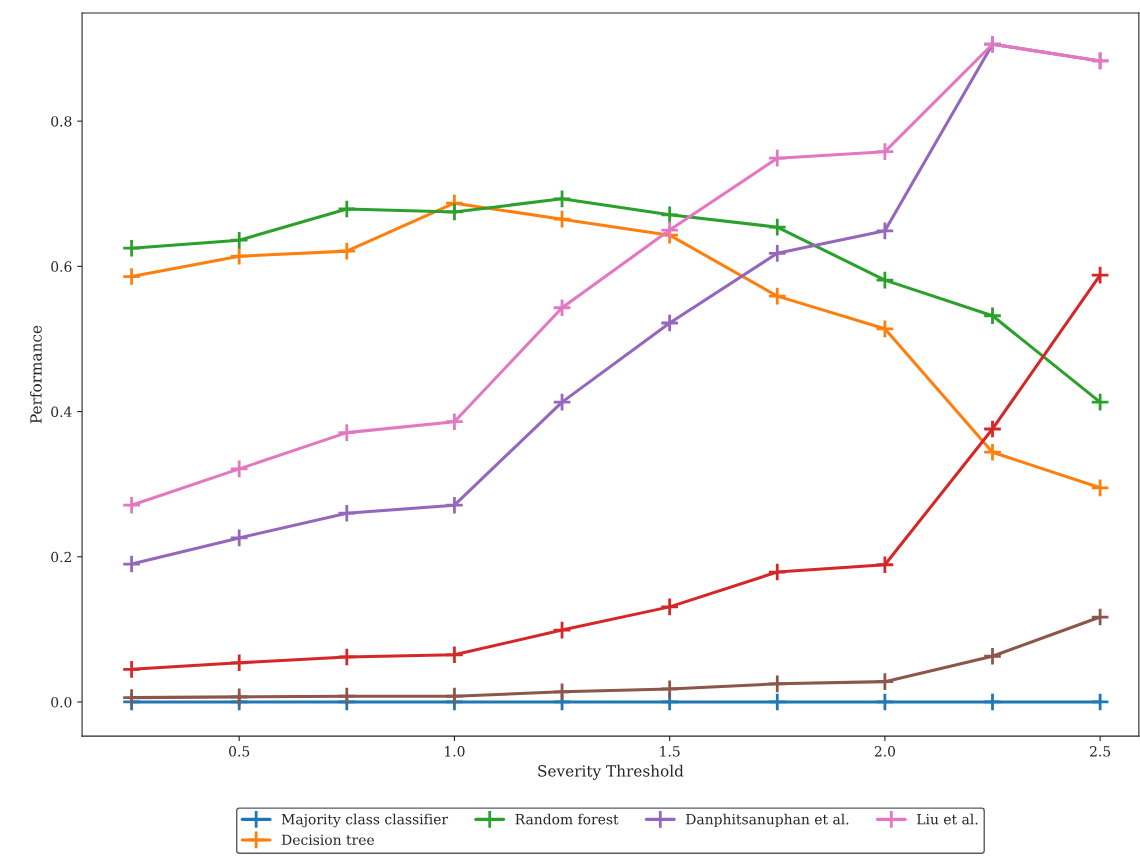  What do you see at coordinates (61, 702) in the screenshot?
I see `y-tick-label: 0.0` at bounding box center [61, 702].